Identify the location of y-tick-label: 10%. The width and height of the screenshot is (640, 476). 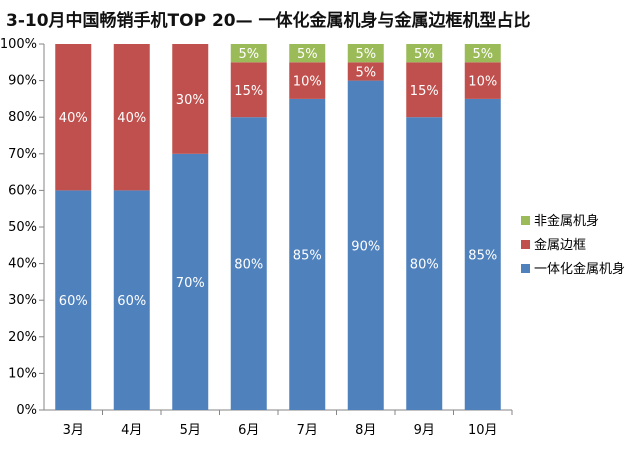
(22, 373).